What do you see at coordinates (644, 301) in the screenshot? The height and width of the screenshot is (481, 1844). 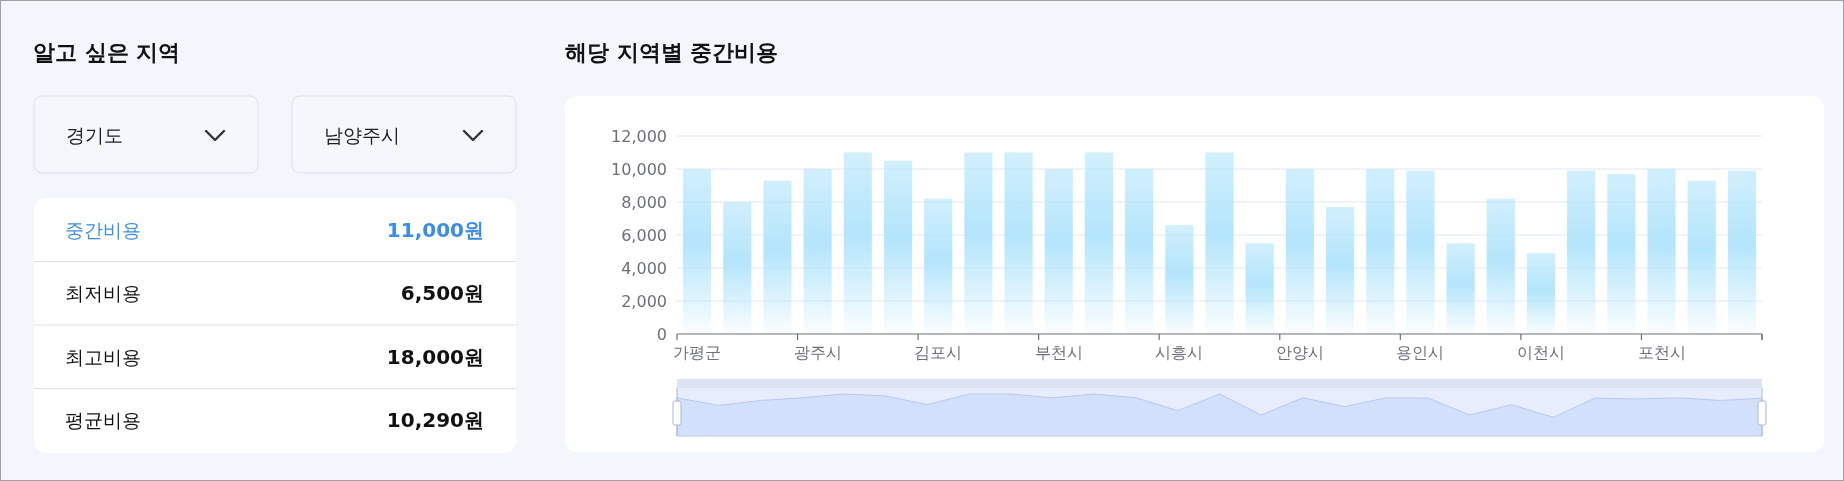 I see `y-tick-label: 2,000` at bounding box center [644, 301].